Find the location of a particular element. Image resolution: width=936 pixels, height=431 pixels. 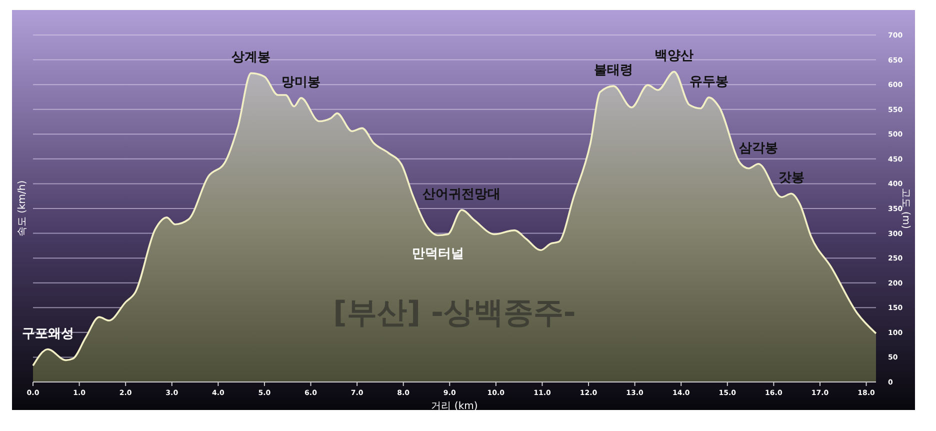

annotation: 백양산 is located at coordinates (674, 56).